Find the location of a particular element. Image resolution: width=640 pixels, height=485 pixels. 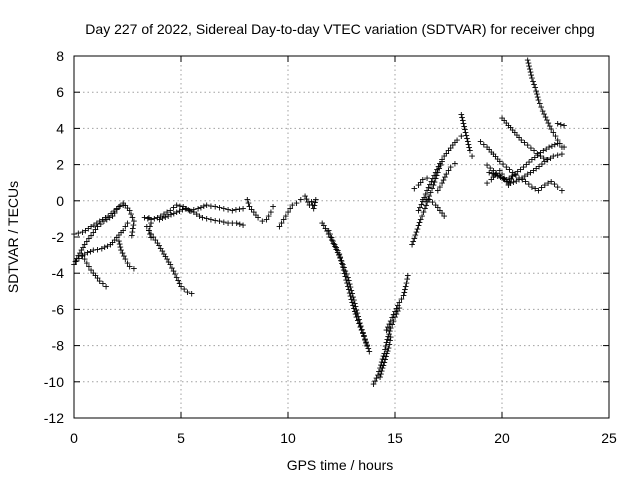

x-tick-label: 25 is located at coordinates (609, 438).